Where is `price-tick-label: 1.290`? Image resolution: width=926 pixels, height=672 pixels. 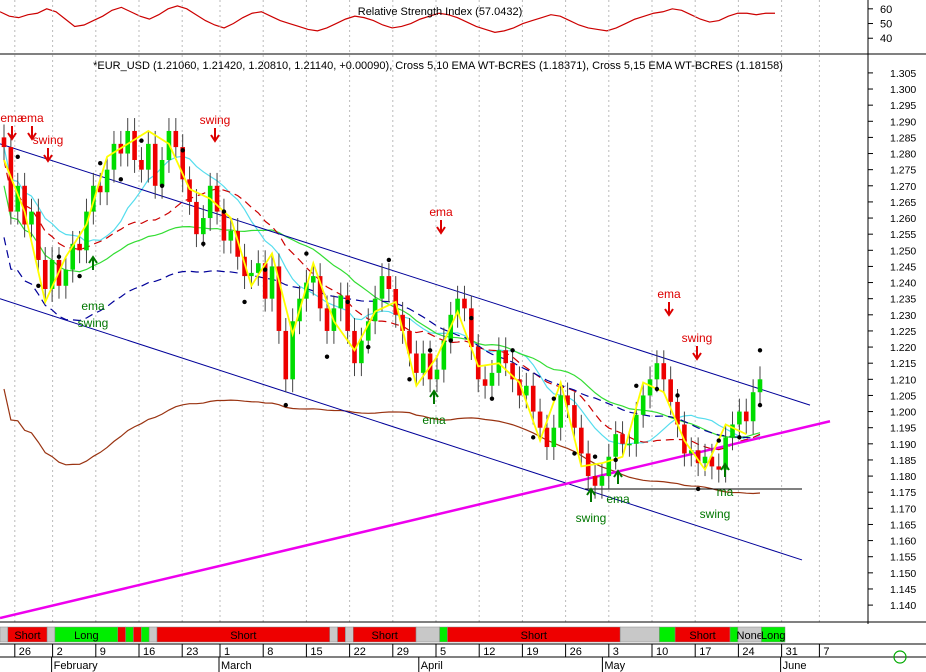
price-tick-label: 1.290 is located at coordinates (903, 122).